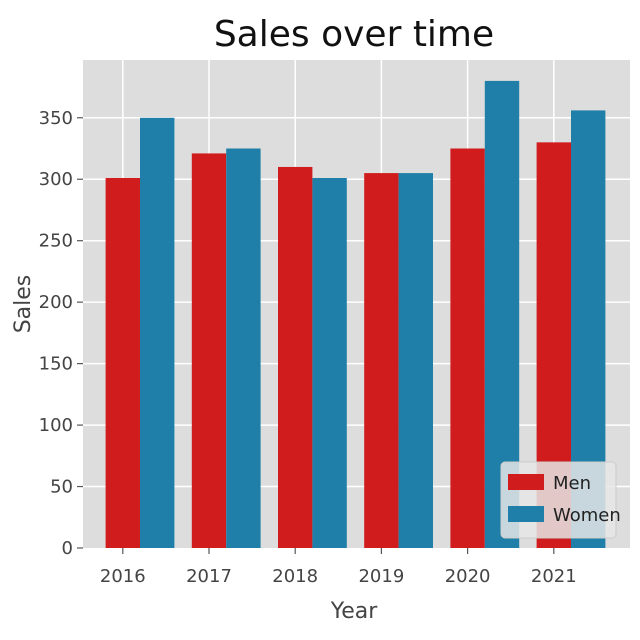 This screenshot has height=640, width=640. I want to click on legend-swatch-women, so click(526, 514).